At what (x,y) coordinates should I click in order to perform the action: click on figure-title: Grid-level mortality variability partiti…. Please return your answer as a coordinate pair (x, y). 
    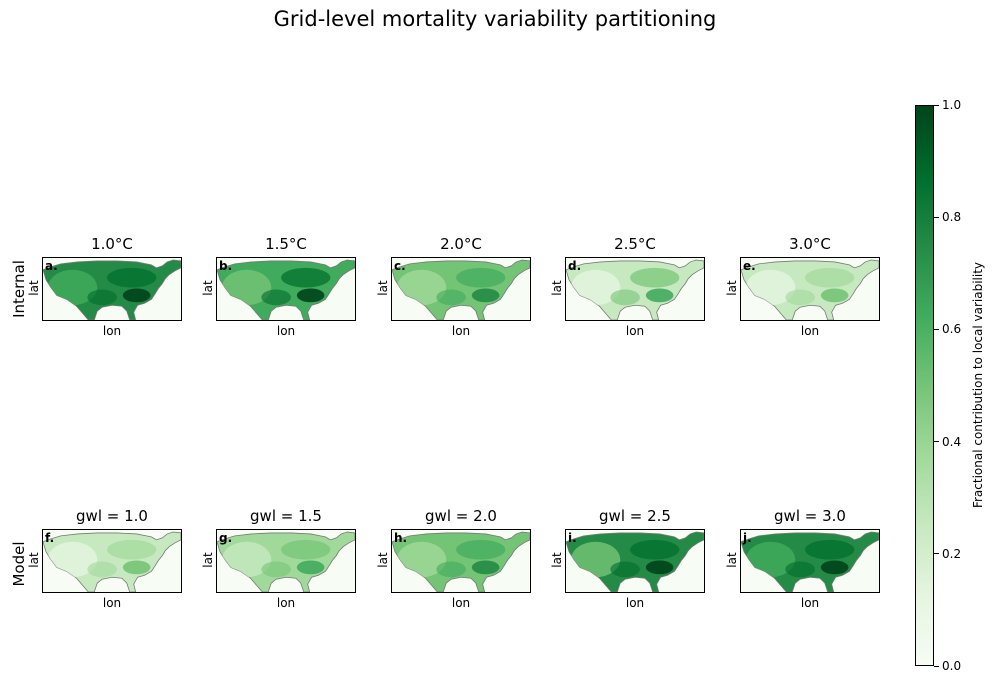
    Looking at the image, I should click on (495, 19).